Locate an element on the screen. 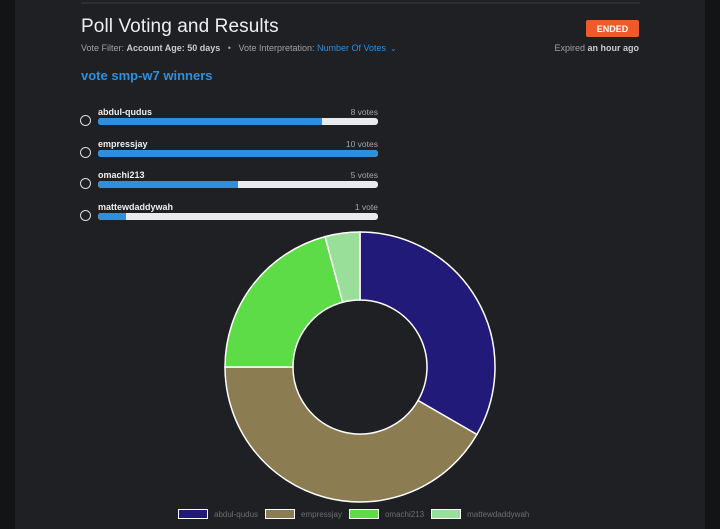  legend-label: omachi213 is located at coordinates (404, 514).